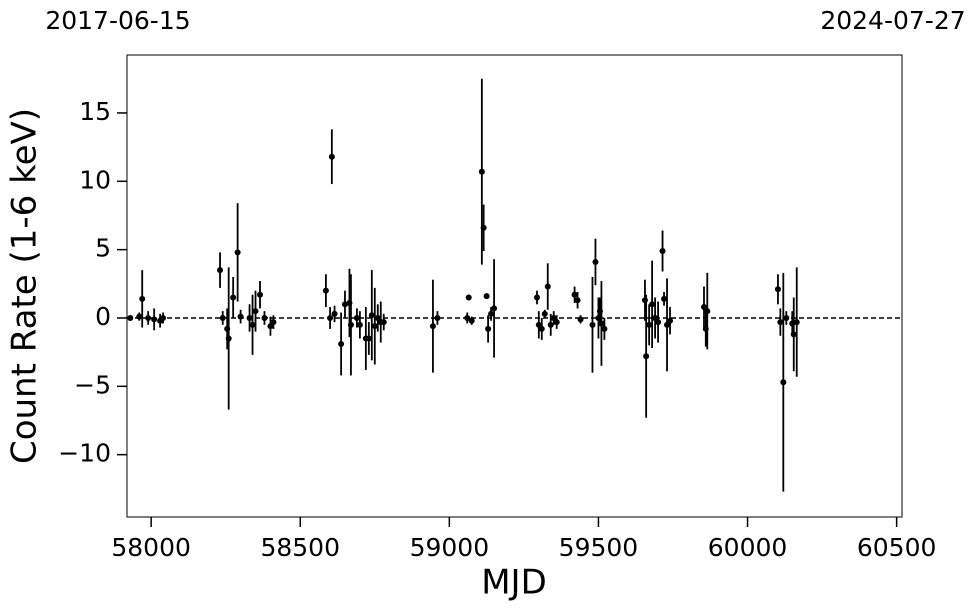  I want to click on y-tick-label: −5, so click(92, 384).